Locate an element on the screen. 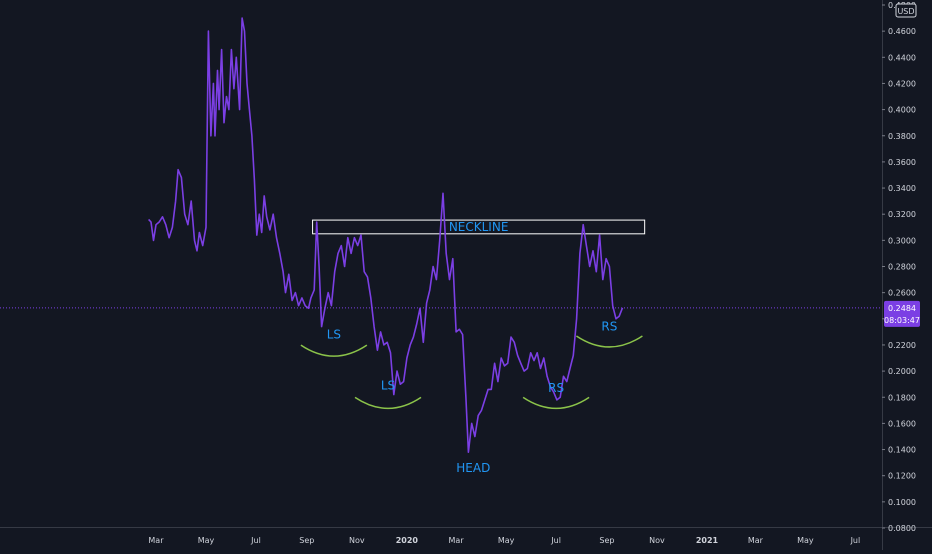 Image resolution: width=932 pixels, height=554 pixels. price-tick-label: 0.3600 is located at coordinates (902, 162).